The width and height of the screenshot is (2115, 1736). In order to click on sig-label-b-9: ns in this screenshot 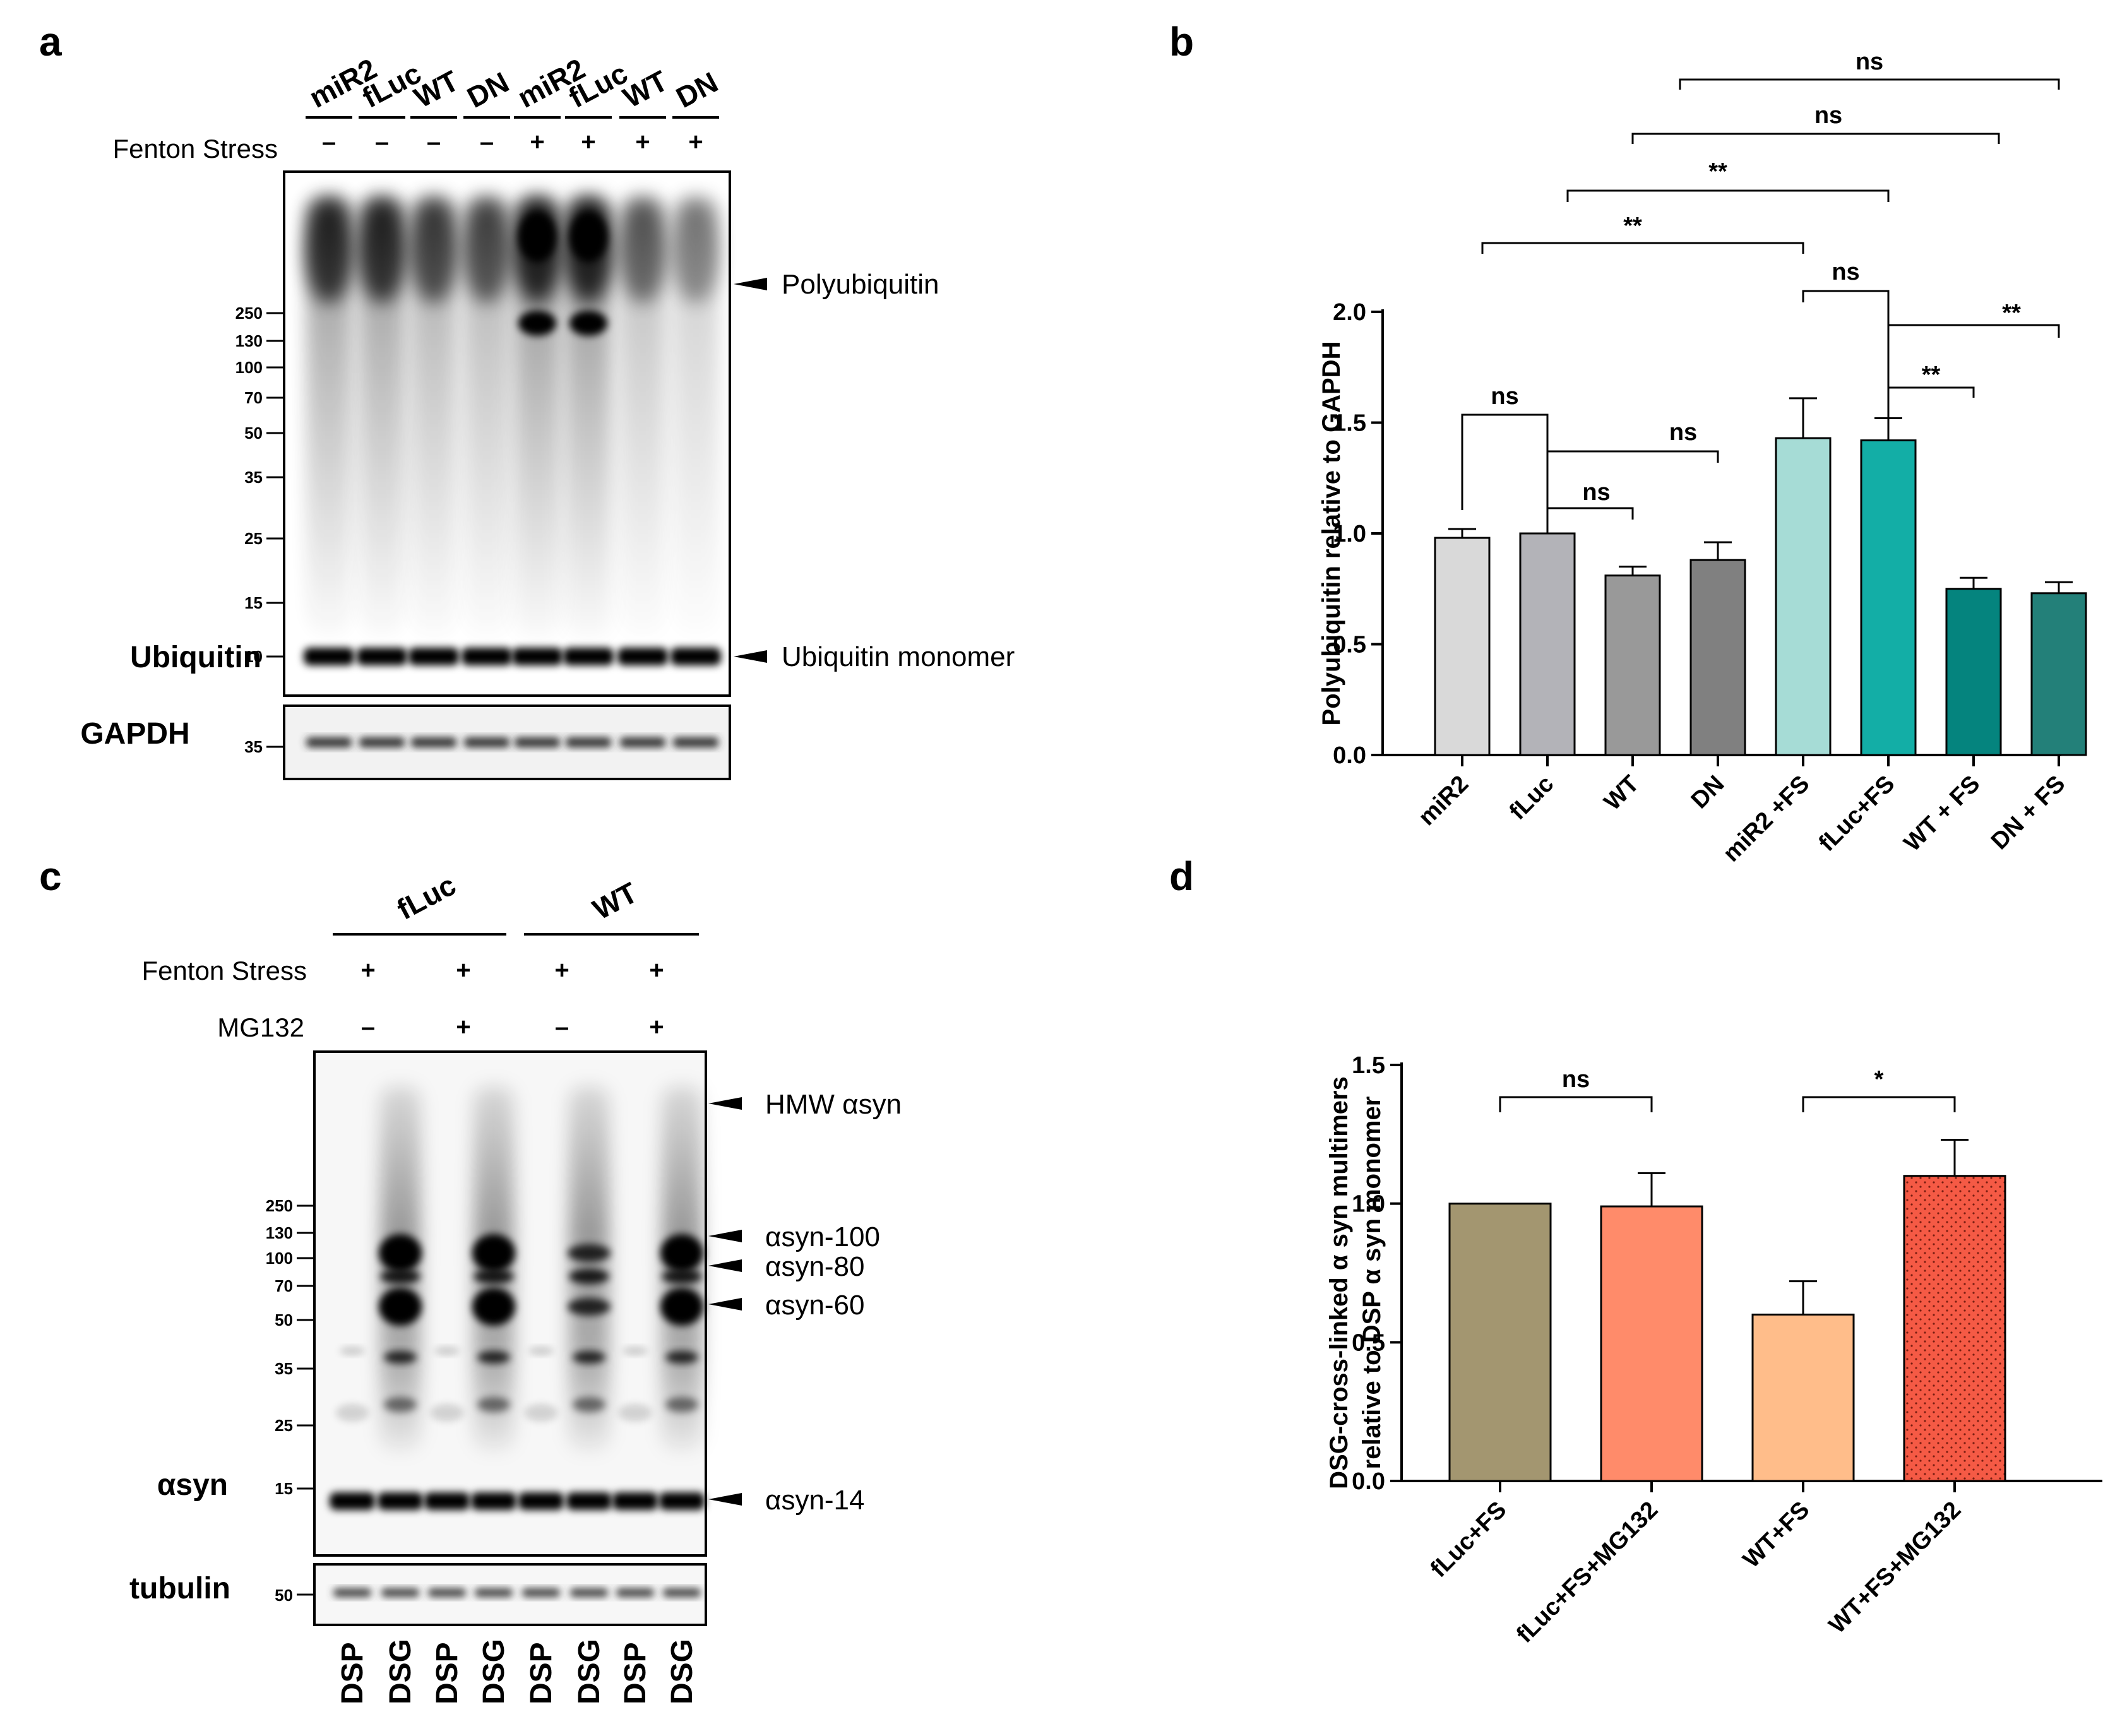, I will do `click(1870, 62)`.